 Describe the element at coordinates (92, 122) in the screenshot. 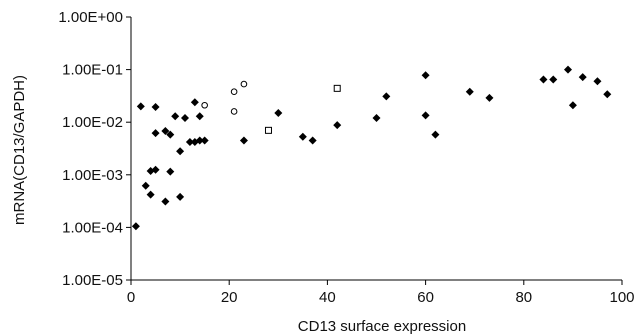

I see `y-tick-label: 1.00E-02` at that location.